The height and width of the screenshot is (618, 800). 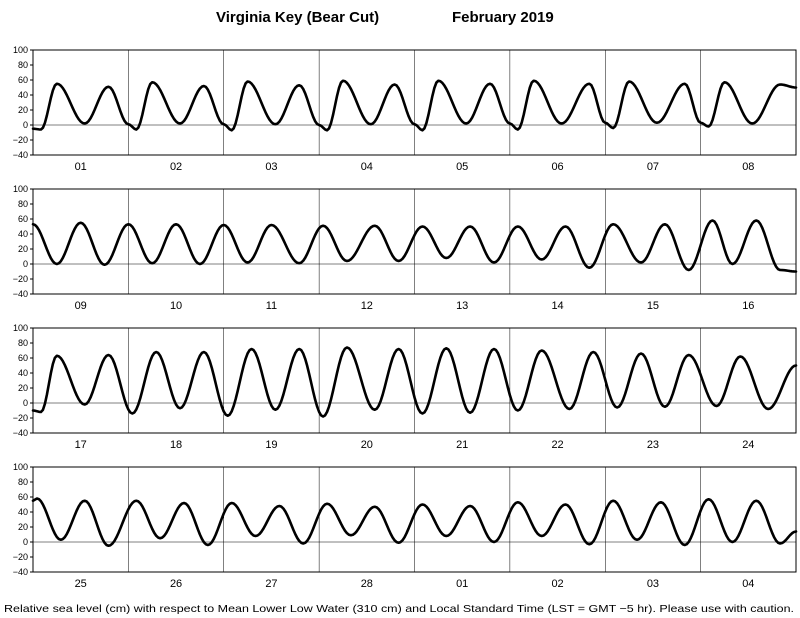 I want to click on day-label: 21, so click(x=462, y=445).